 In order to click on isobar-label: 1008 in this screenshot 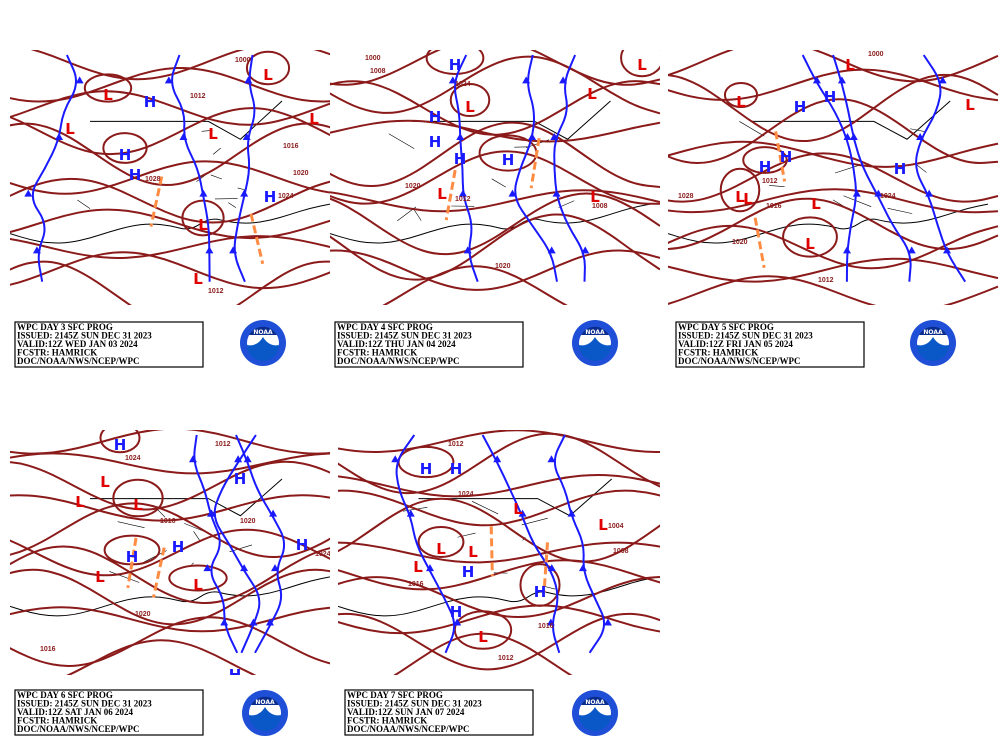, I will do `click(378, 71)`.